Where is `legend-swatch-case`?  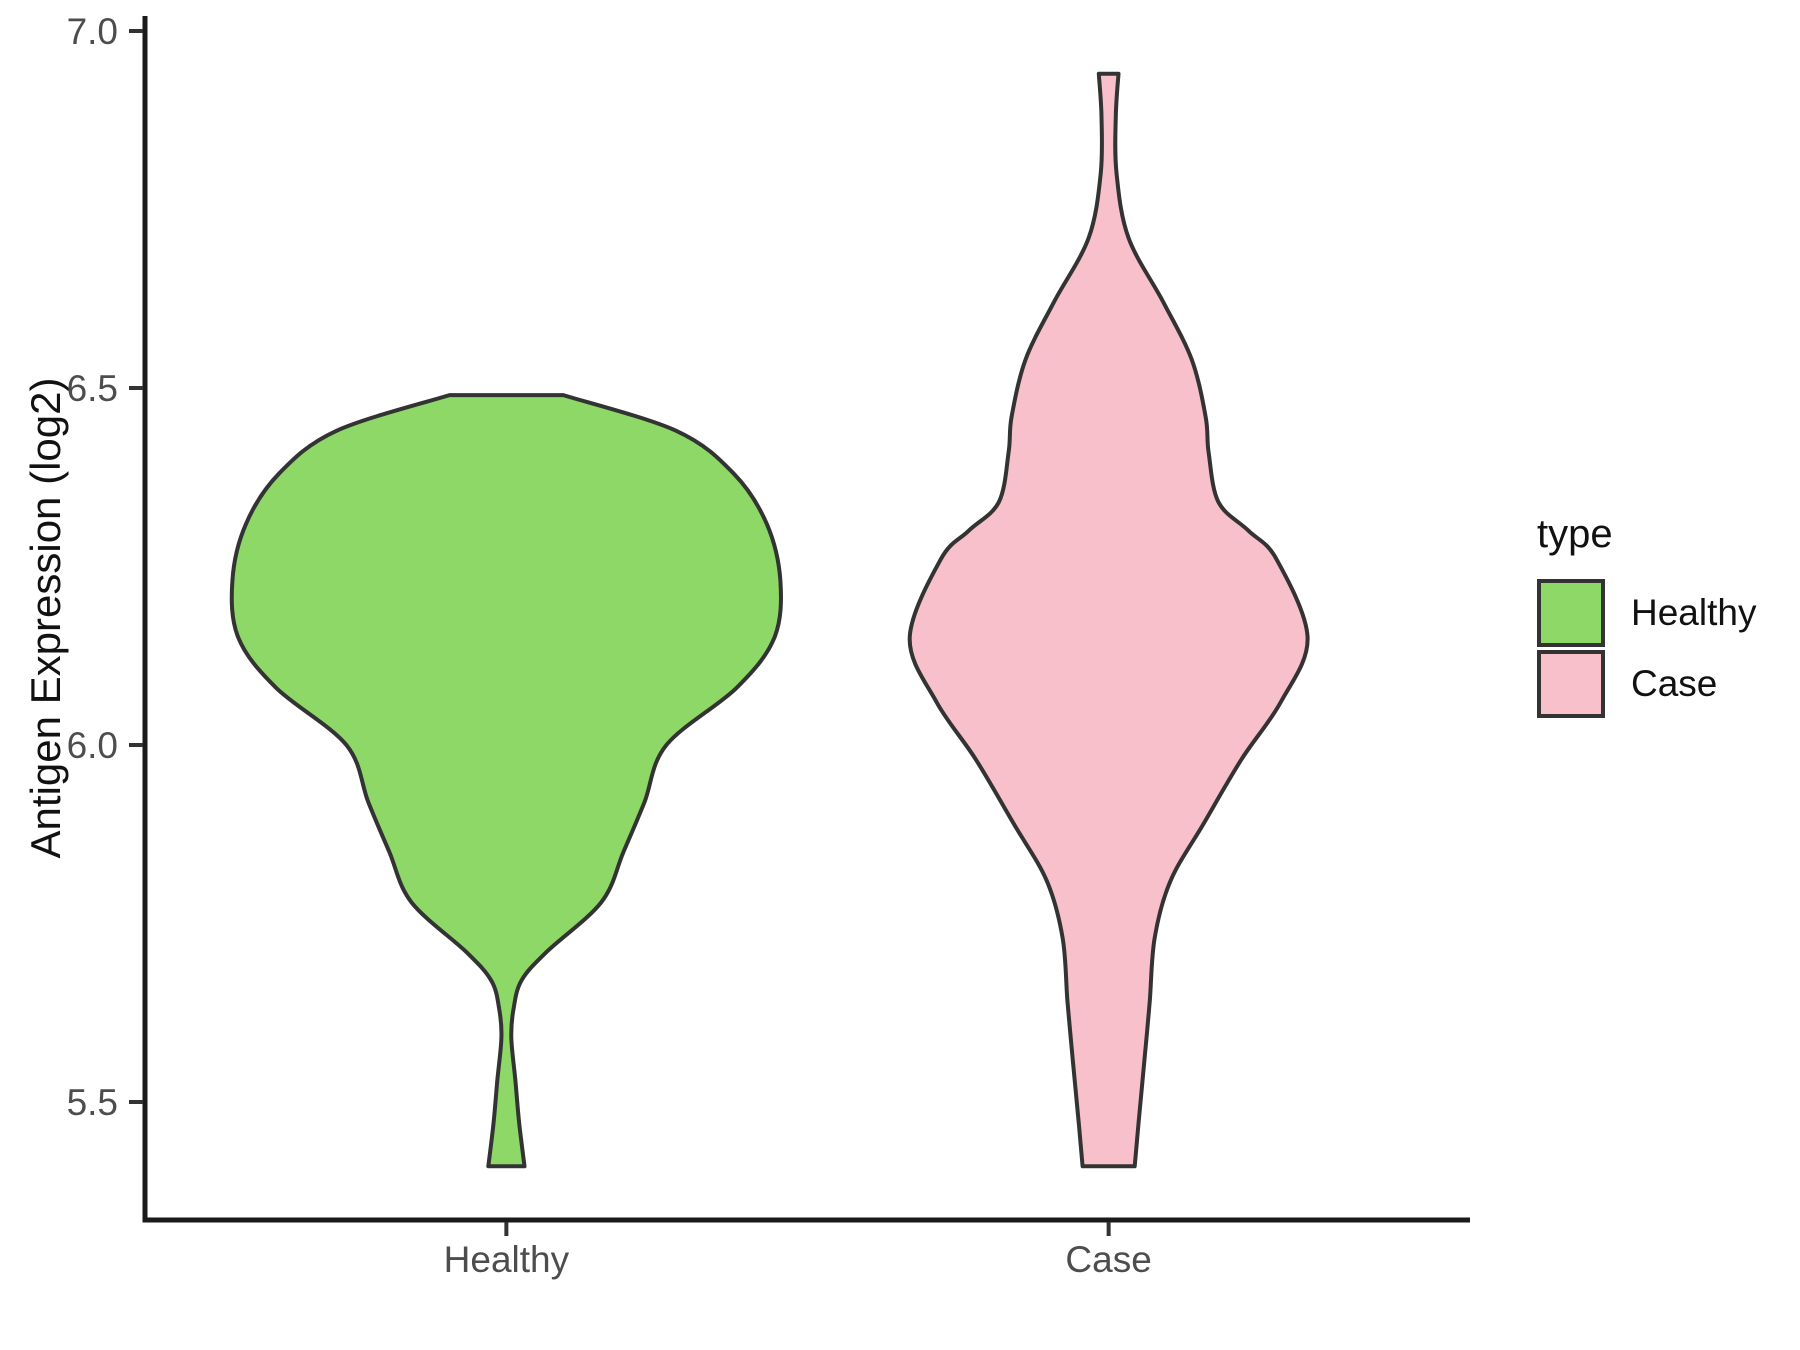 legend-swatch-case is located at coordinates (1571, 684).